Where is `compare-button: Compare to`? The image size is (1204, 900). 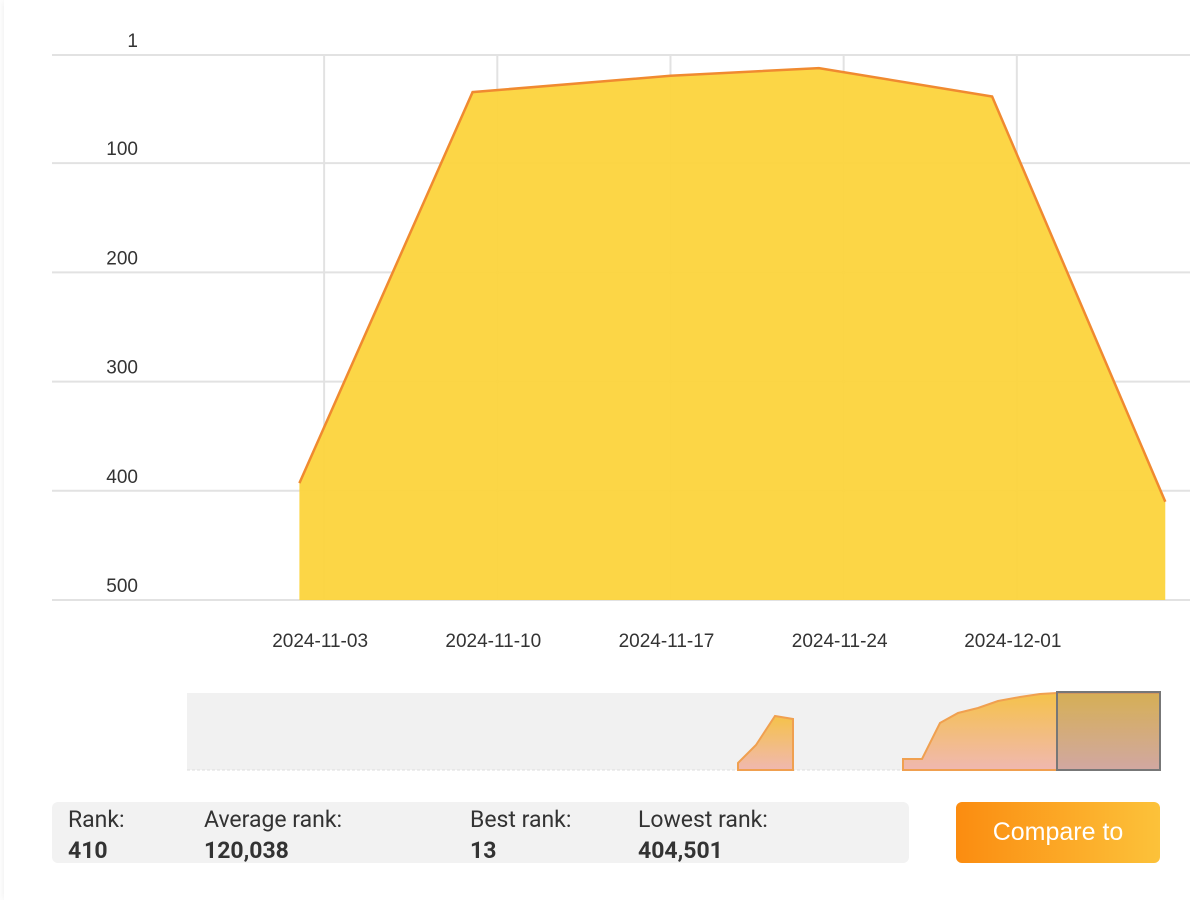
compare-button: Compare to is located at coordinates (1058, 832).